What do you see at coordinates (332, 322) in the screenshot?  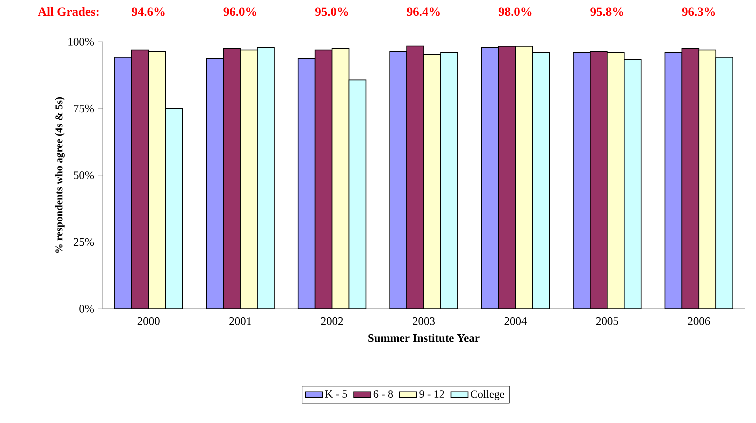 I see `x-tick-label: 2002` at bounding box center [332, 322].